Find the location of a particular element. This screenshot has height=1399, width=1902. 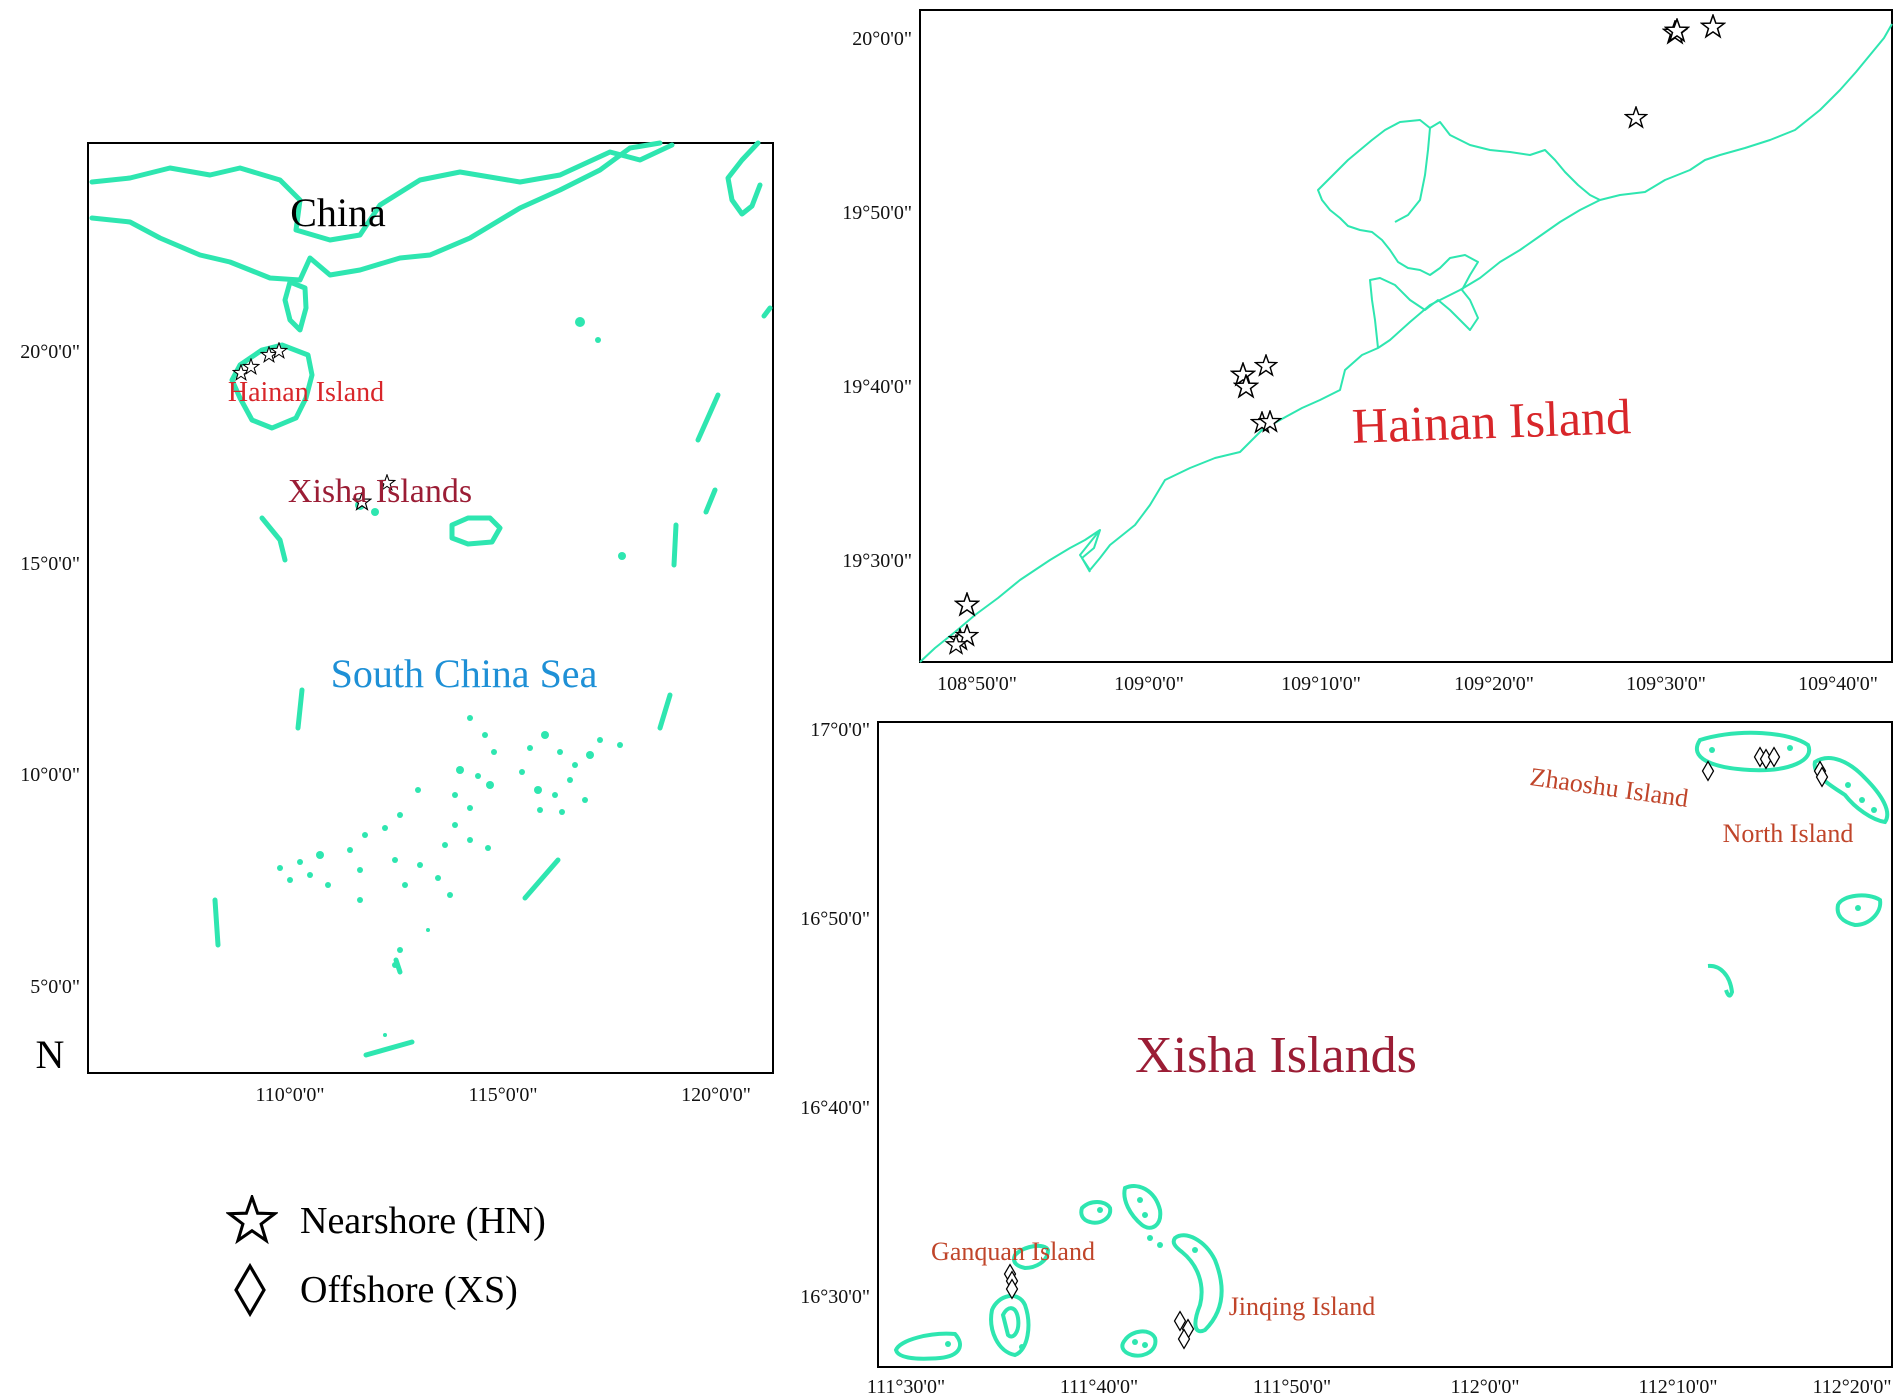

xisha-label-overview: Xisha Islands is located at coordinates (380, 491).